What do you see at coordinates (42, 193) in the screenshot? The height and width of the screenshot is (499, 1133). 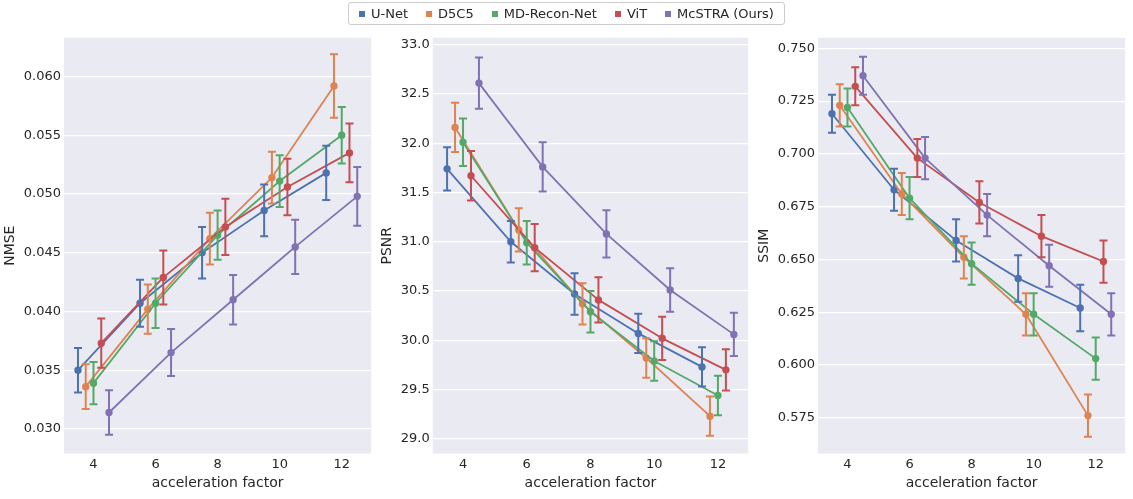 I see `y-tick-label: 0.050` at bounding box center [42, 193].